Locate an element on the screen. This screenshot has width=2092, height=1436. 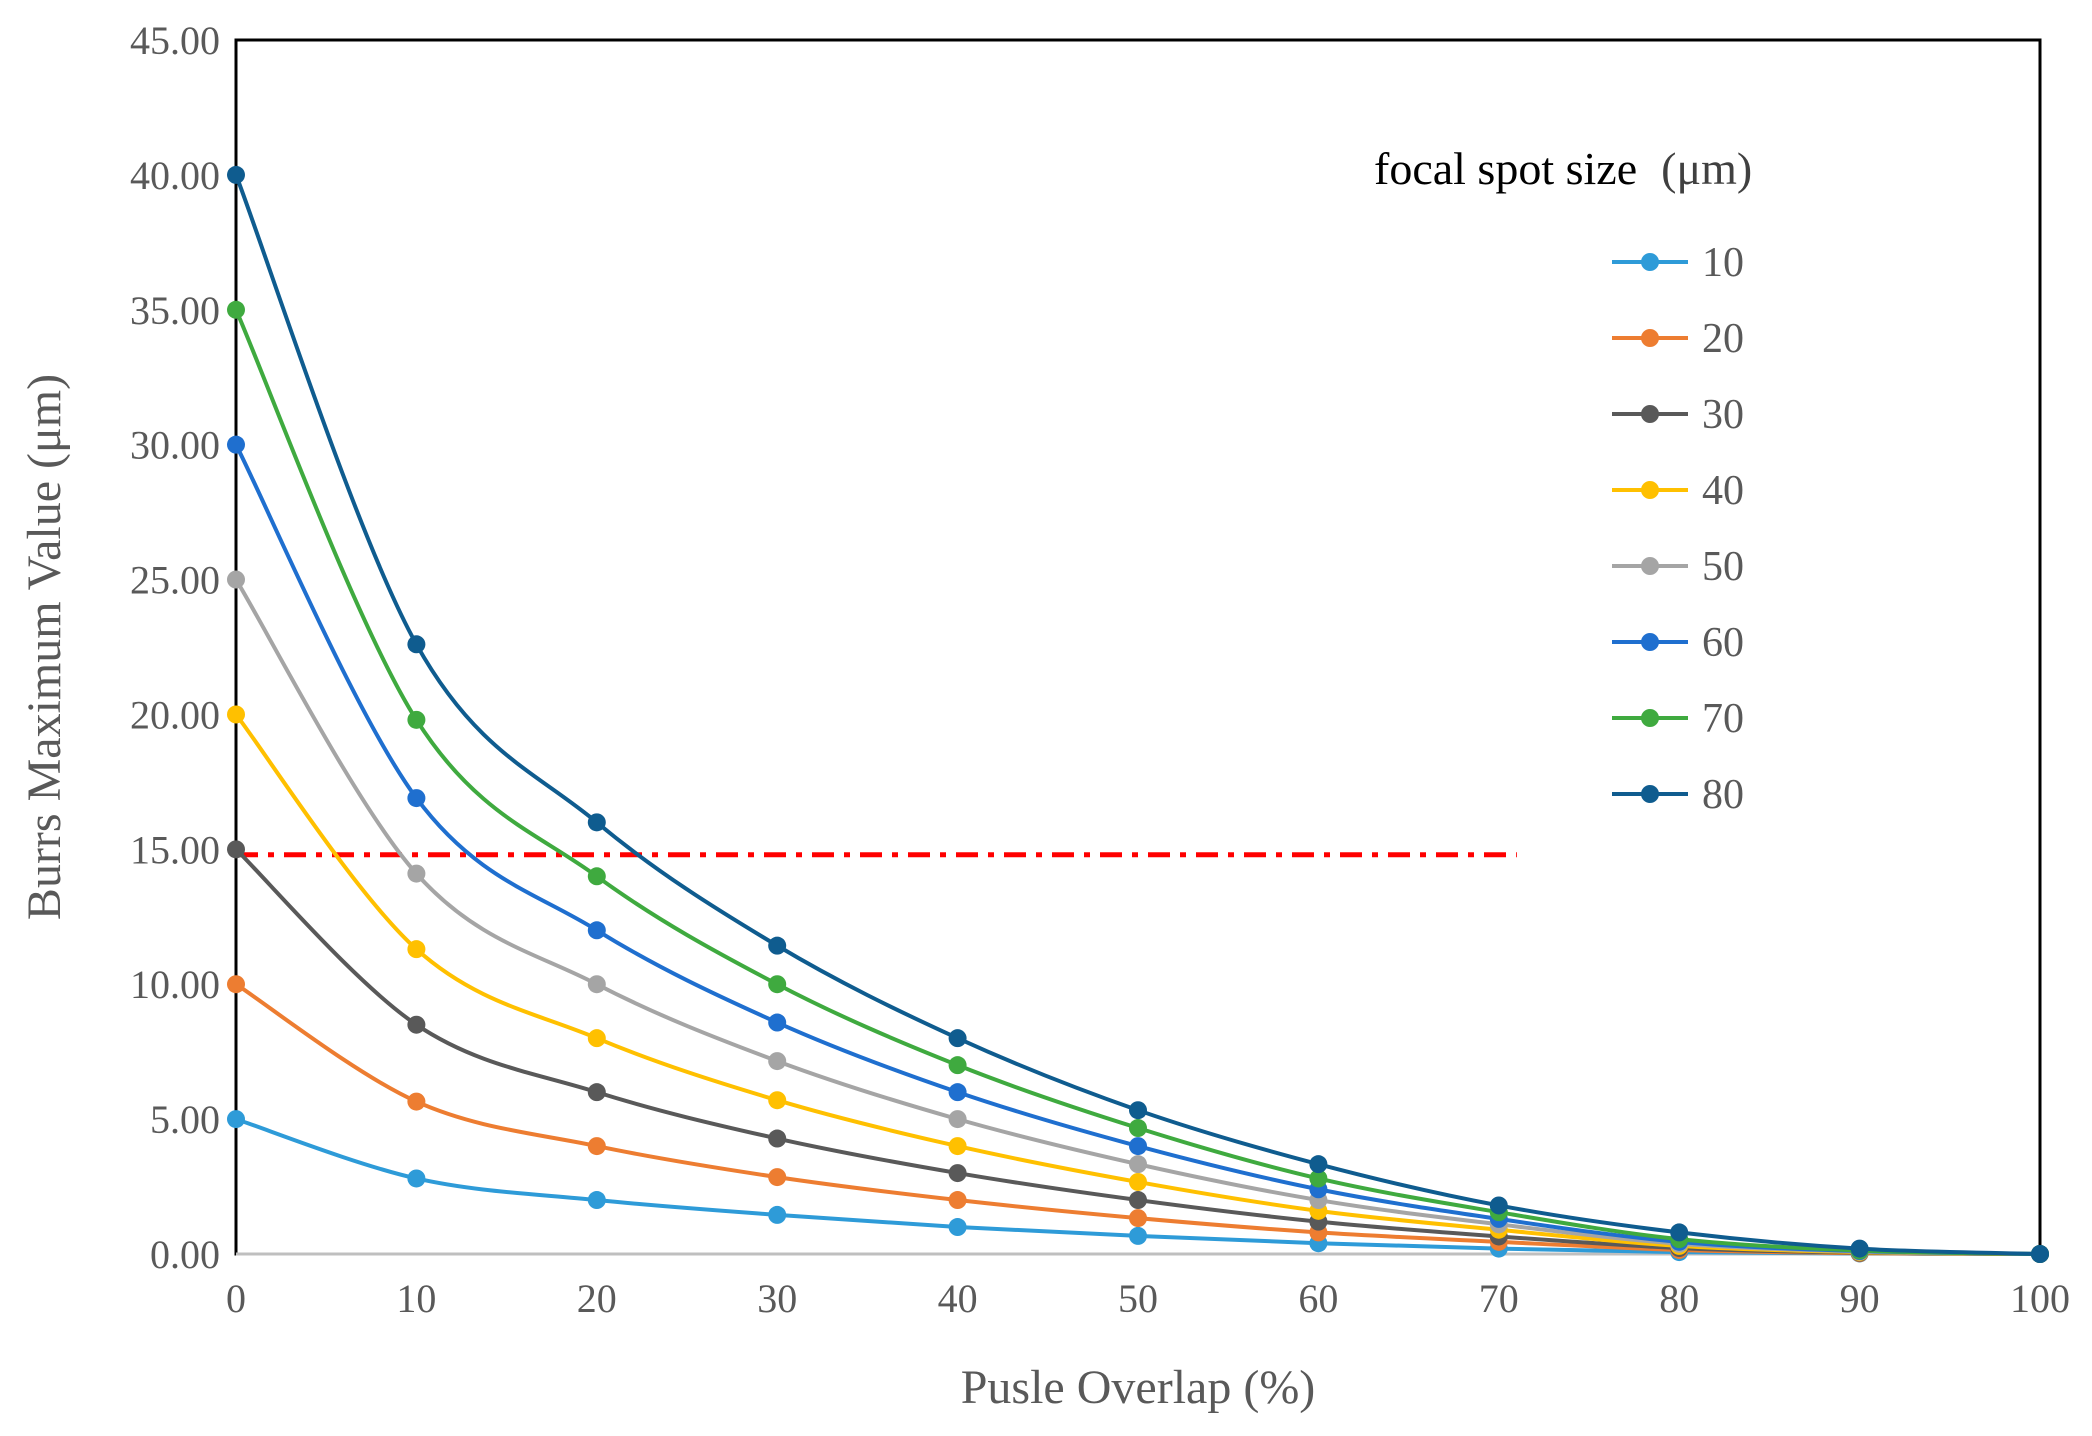
y-tick-label: 35.00 is located at coordinates (175, 310).